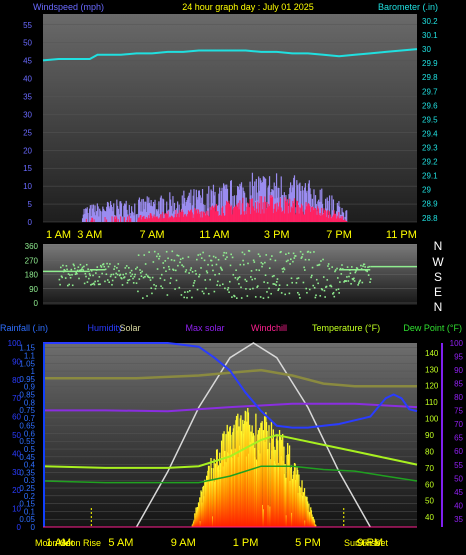 The image size is (466, 555). I want to click on bottom-time-label: 5 AM, so click(120, 543).